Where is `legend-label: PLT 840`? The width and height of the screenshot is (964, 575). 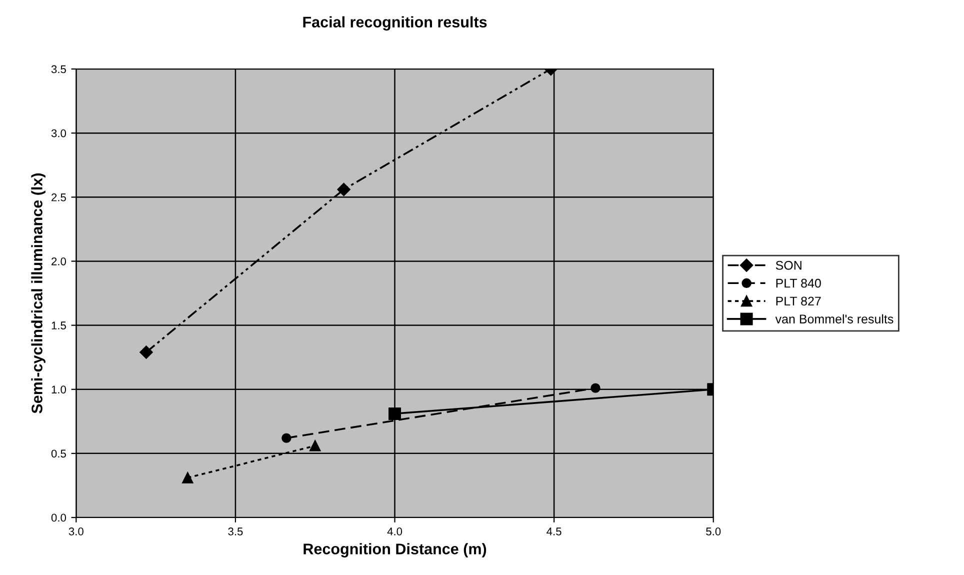
legend-label: PLT 840 is located at coordinates (798, 283).